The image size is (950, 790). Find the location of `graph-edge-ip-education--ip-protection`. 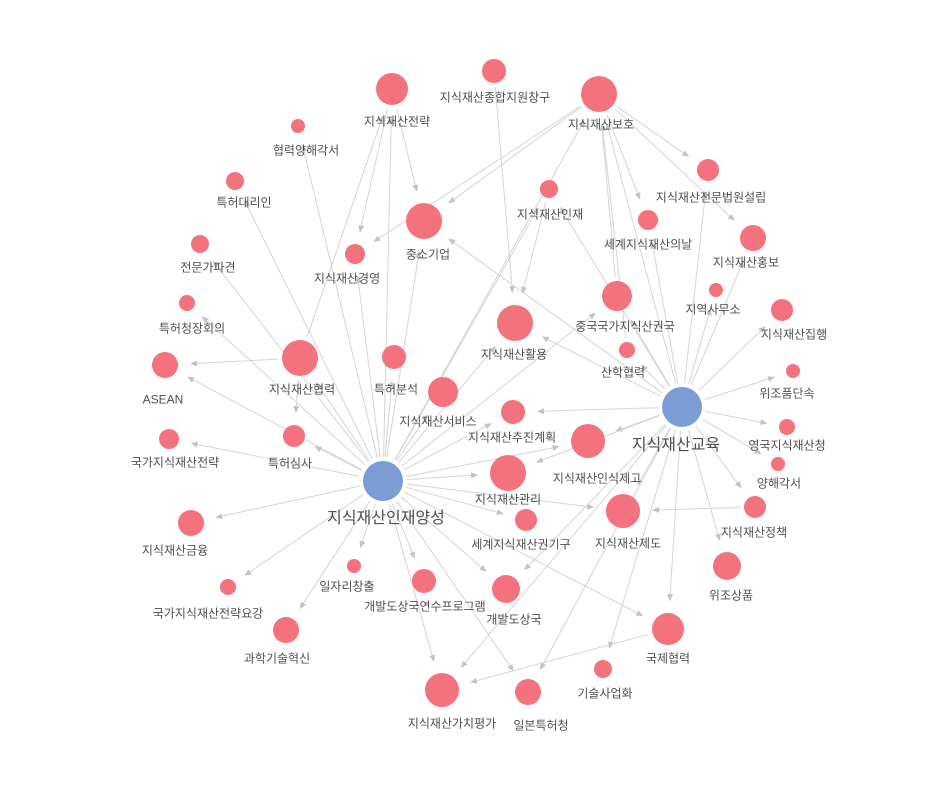

graph-edge-ip-education--ip-protection is located at coordinates (641, 253).